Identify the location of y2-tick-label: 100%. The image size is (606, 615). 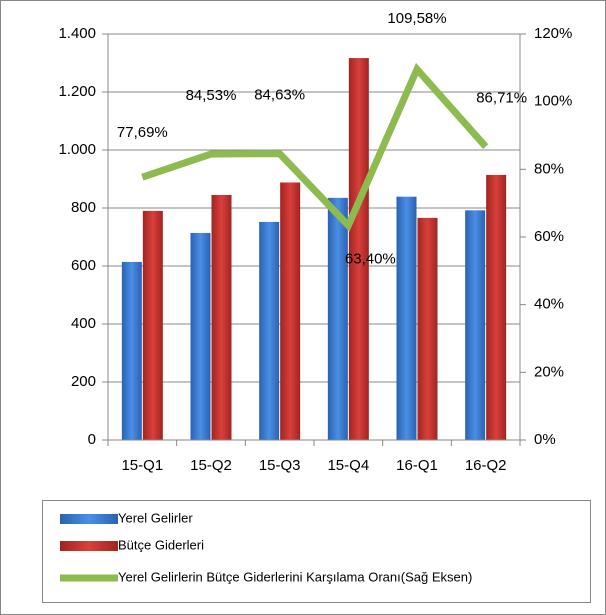
(553, 101).